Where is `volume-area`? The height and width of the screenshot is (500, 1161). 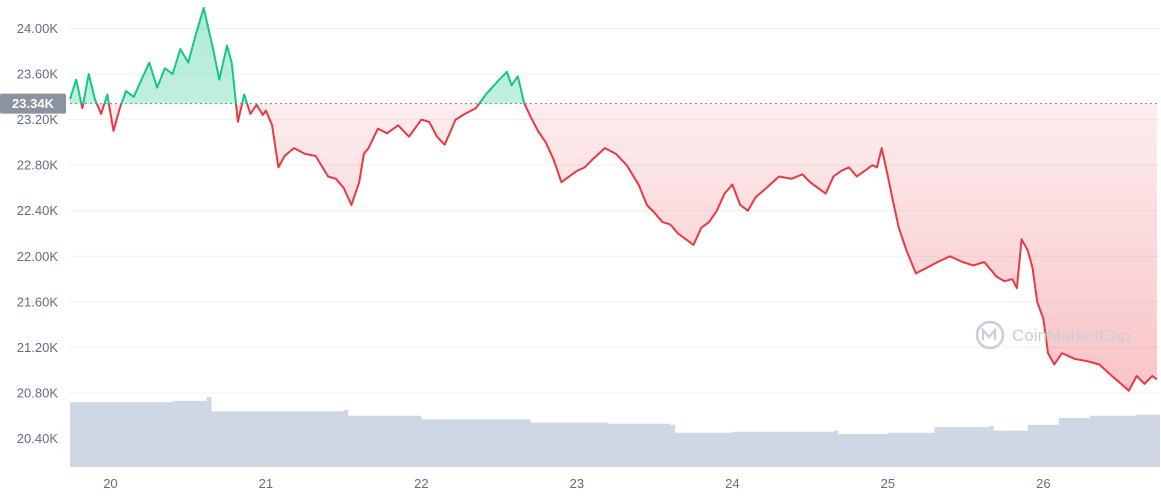
volume-area is located at coordinates (615, 431).